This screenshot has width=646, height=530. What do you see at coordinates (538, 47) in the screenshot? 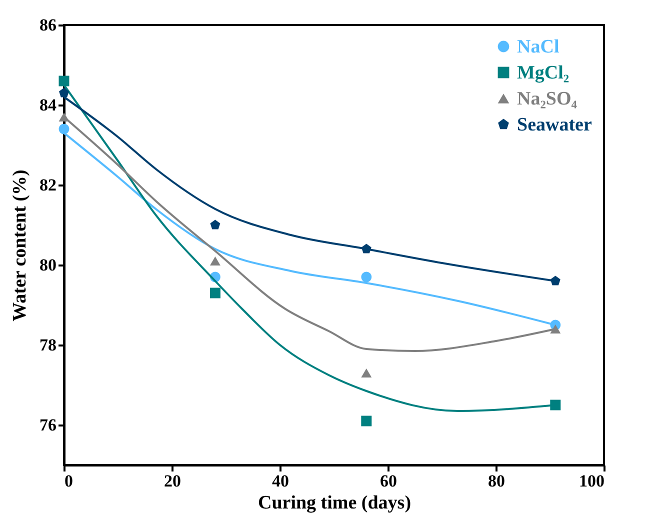
I see `legend-label: NaCl` at bounding box center [538, 47].